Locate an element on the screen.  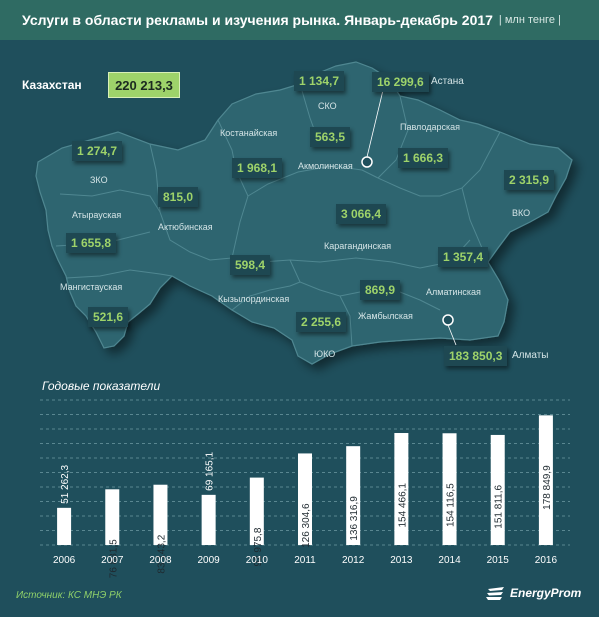
x-tick-label-2016: 2016 is located at coordinates (546, 560).